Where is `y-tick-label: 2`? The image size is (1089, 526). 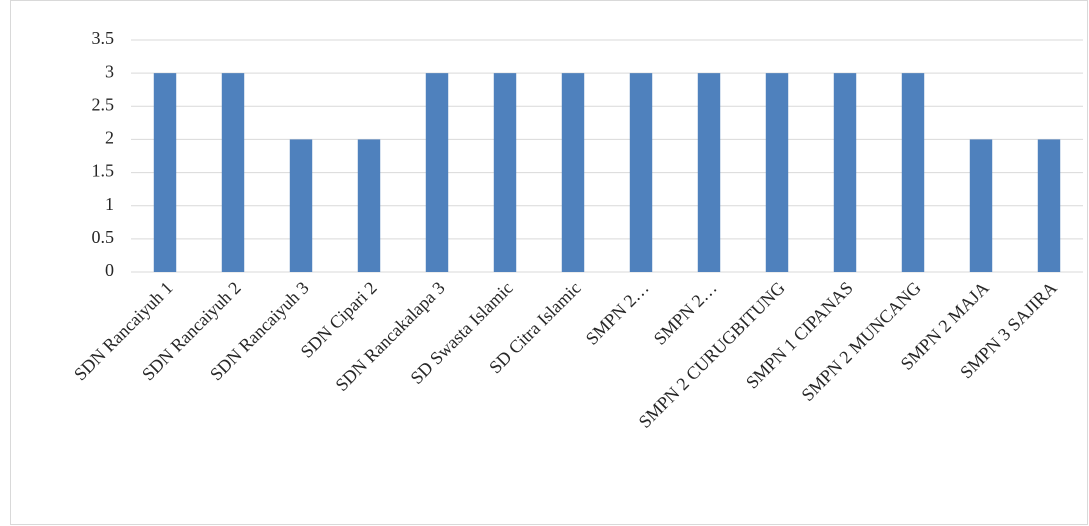 y-tick-label: 2 is located at coordinates (109, 138).